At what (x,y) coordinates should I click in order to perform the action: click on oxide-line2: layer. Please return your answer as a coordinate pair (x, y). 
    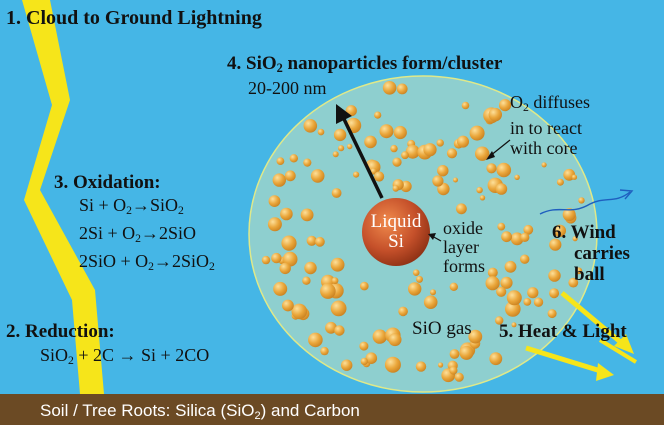
    Looking at the image, I should click on (461, 247).